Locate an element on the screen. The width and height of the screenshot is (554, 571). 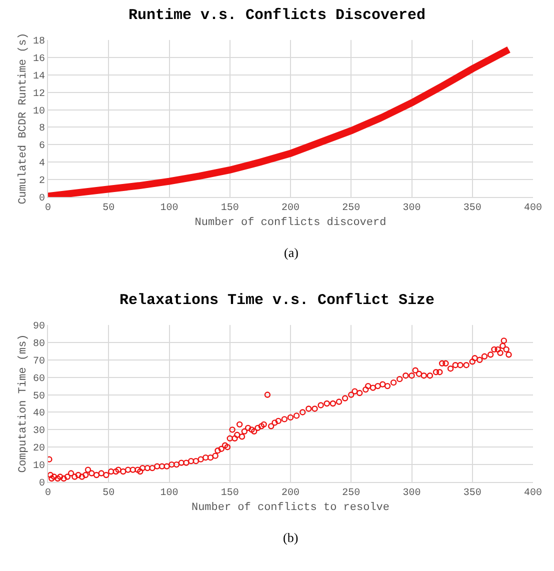
y-axis-title: Cumulated BCDR Runtime (s) is located at coordinates (24, 118).